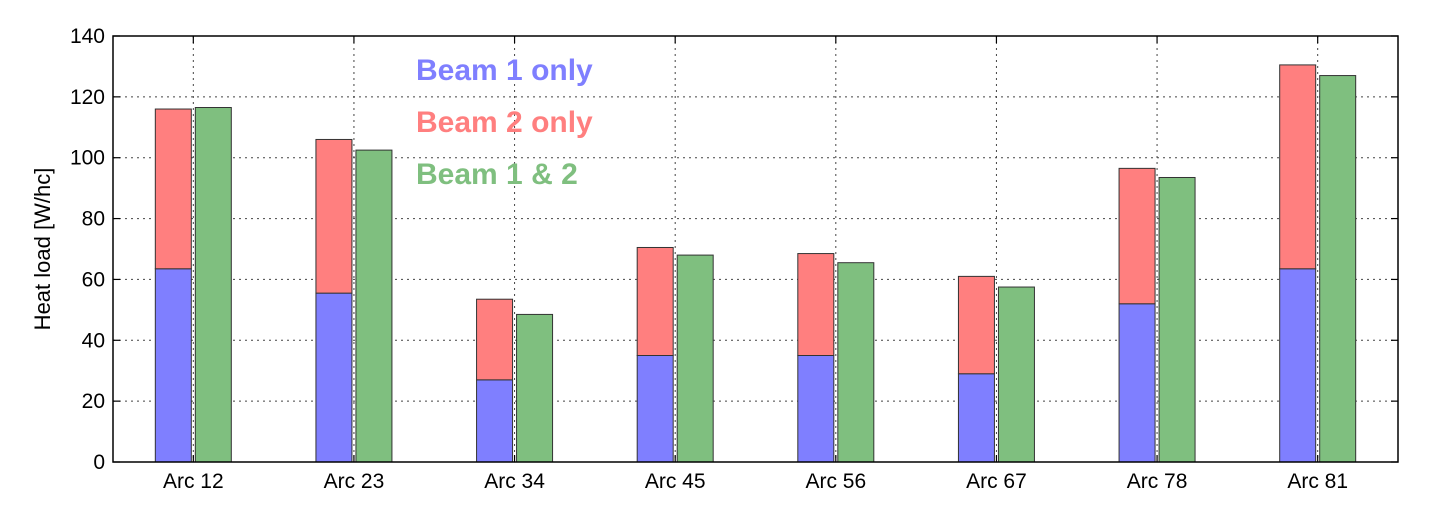 The width and height of the screenshot is (1440, 516). I want to click on y-tick-label: 100, so click(87, 158).